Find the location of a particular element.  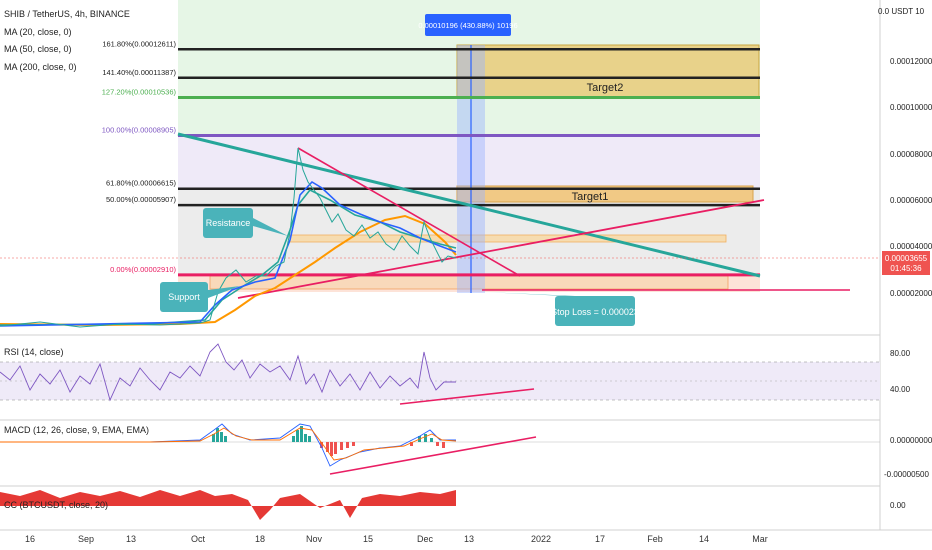

cc-tick: 0.00 is located at coordinates (898, 505).